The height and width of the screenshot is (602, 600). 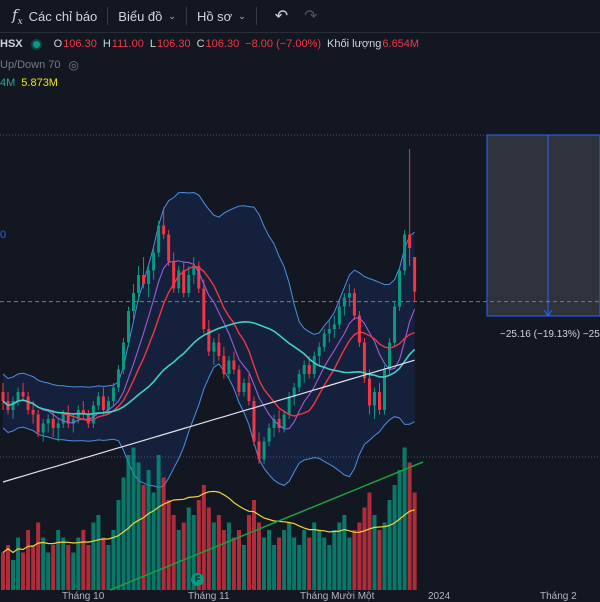 What do you see at coordinates (11, 44) in the screenshot?
I see `symbol-label: HSX` at bounding box center [11, 44].